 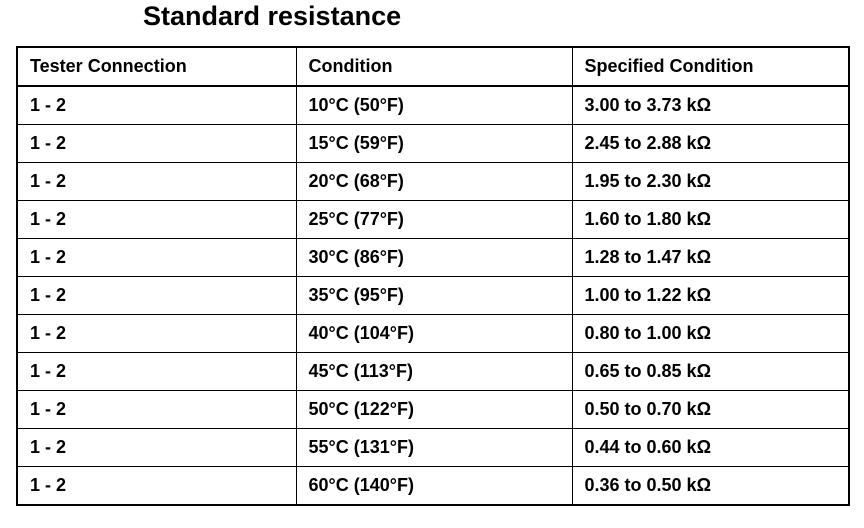 I want to click on table-cell: 55°C (131°F), so click(x=434, y=447).